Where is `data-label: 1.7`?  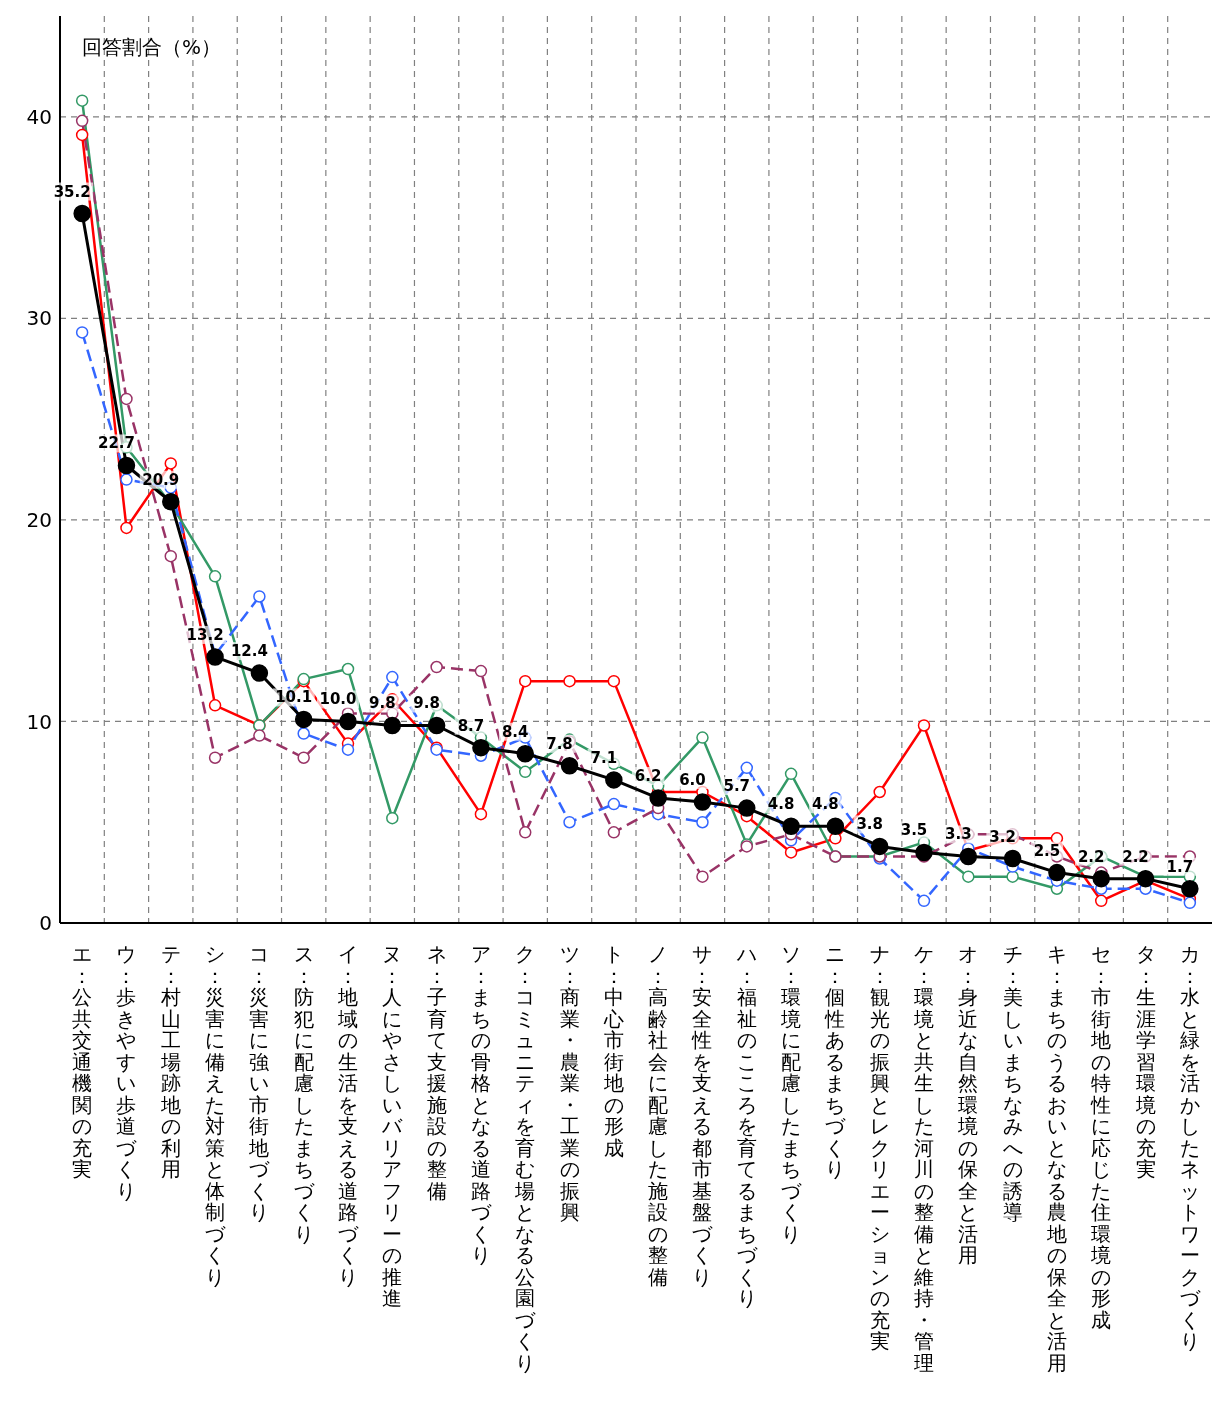 data-label: 1.7 is located at coordinates (1180, 866).